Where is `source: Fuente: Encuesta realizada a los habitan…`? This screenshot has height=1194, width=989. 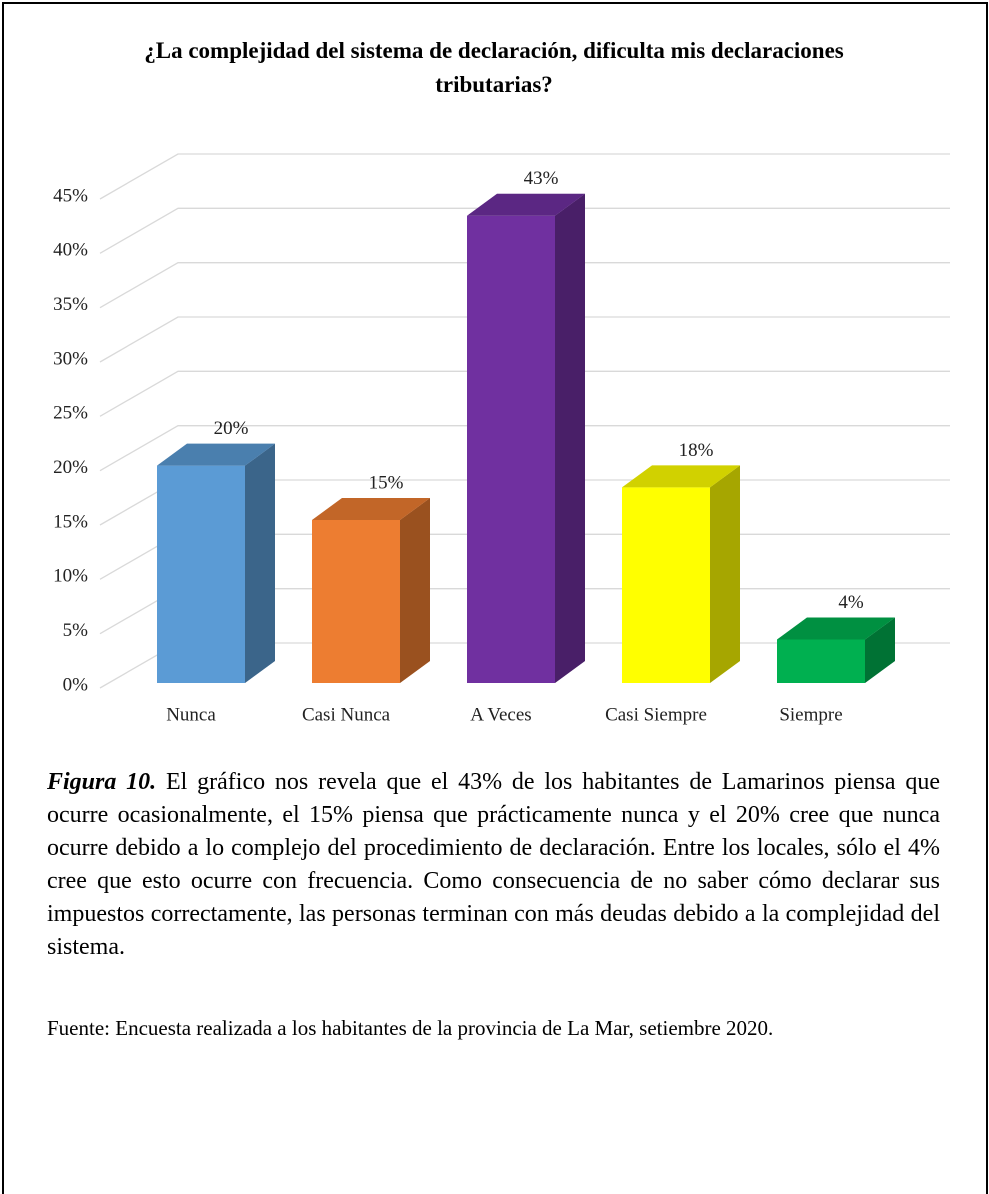
source: Fuente: Encuesta realizada a los habitan… is located at coordinates (410, 1028).